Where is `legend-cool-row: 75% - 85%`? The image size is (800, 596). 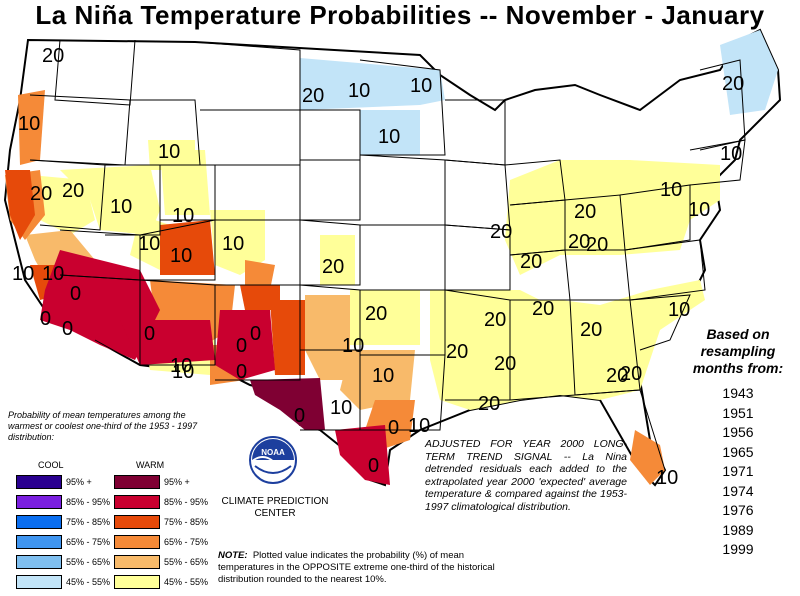
legend-cool-row: 75% - 85% is located at coordinates (63, 522).